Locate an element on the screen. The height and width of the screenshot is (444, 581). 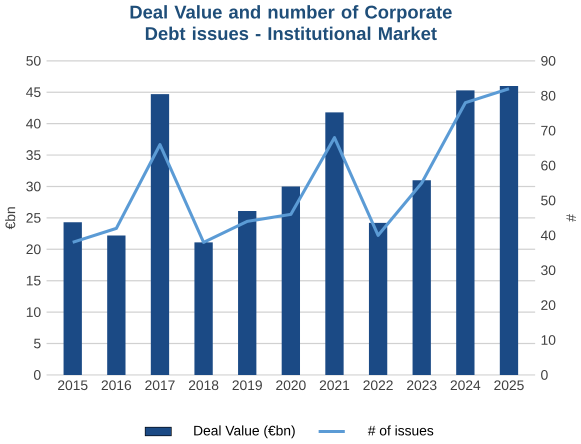
y-tick-label: 25 is located at coordinates (33, 218).